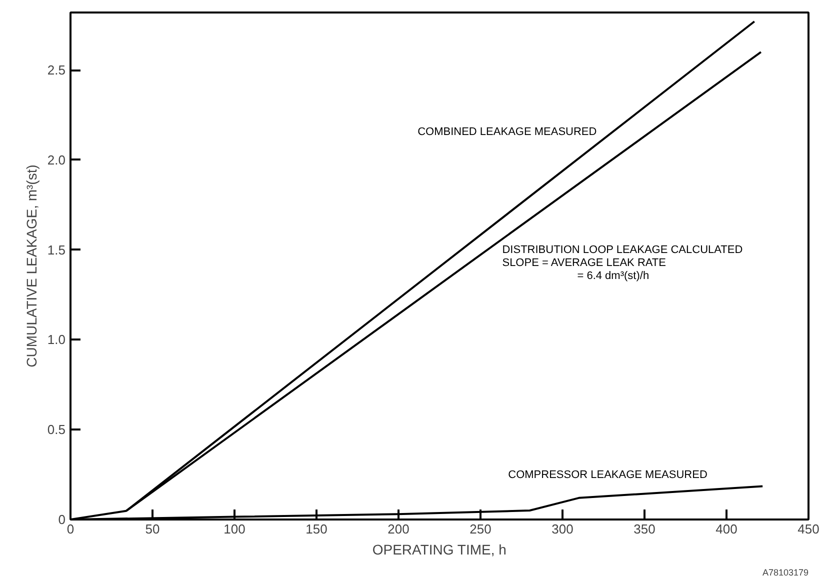 The image size is (822, 582). Describe the element at coordinates (31, 266) in the screenshot. I see `y-axis-title: CUMULATIVE LEAKAGE, m³(st)` at that location.